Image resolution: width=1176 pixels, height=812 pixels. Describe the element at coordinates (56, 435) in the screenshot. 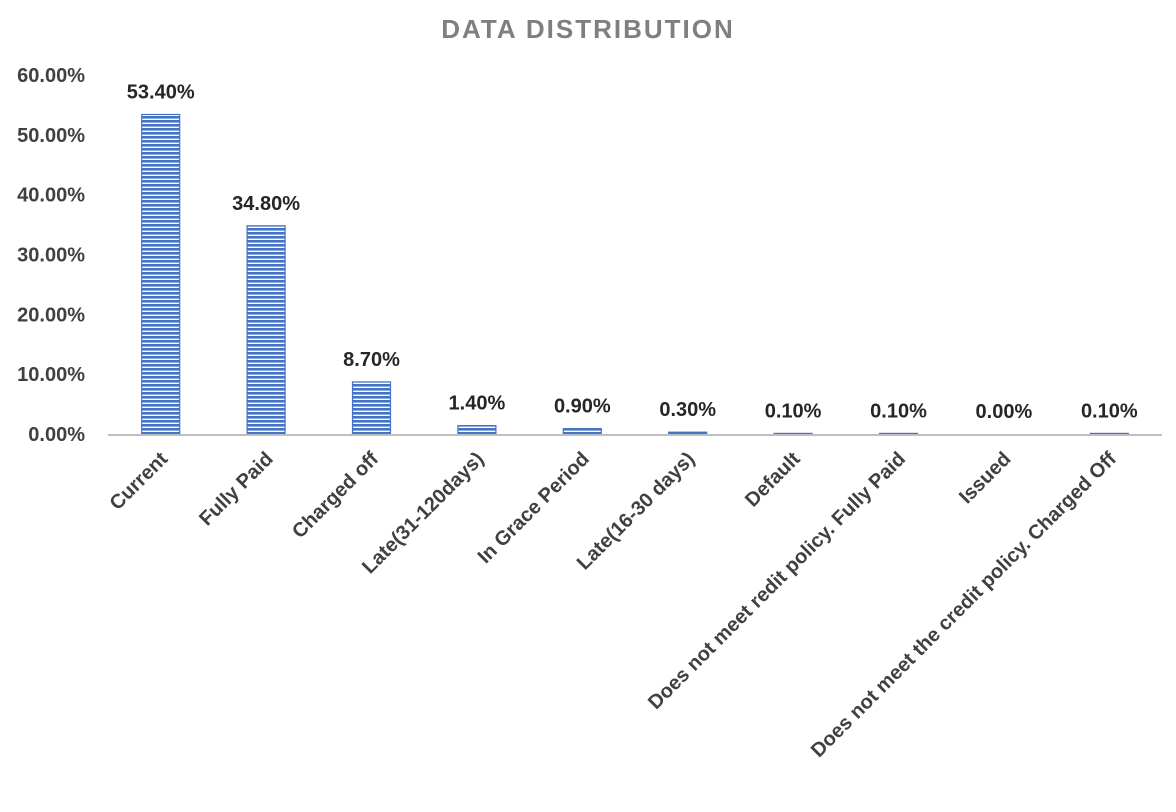

I see `y-tick-label: 0.00%` at that location.